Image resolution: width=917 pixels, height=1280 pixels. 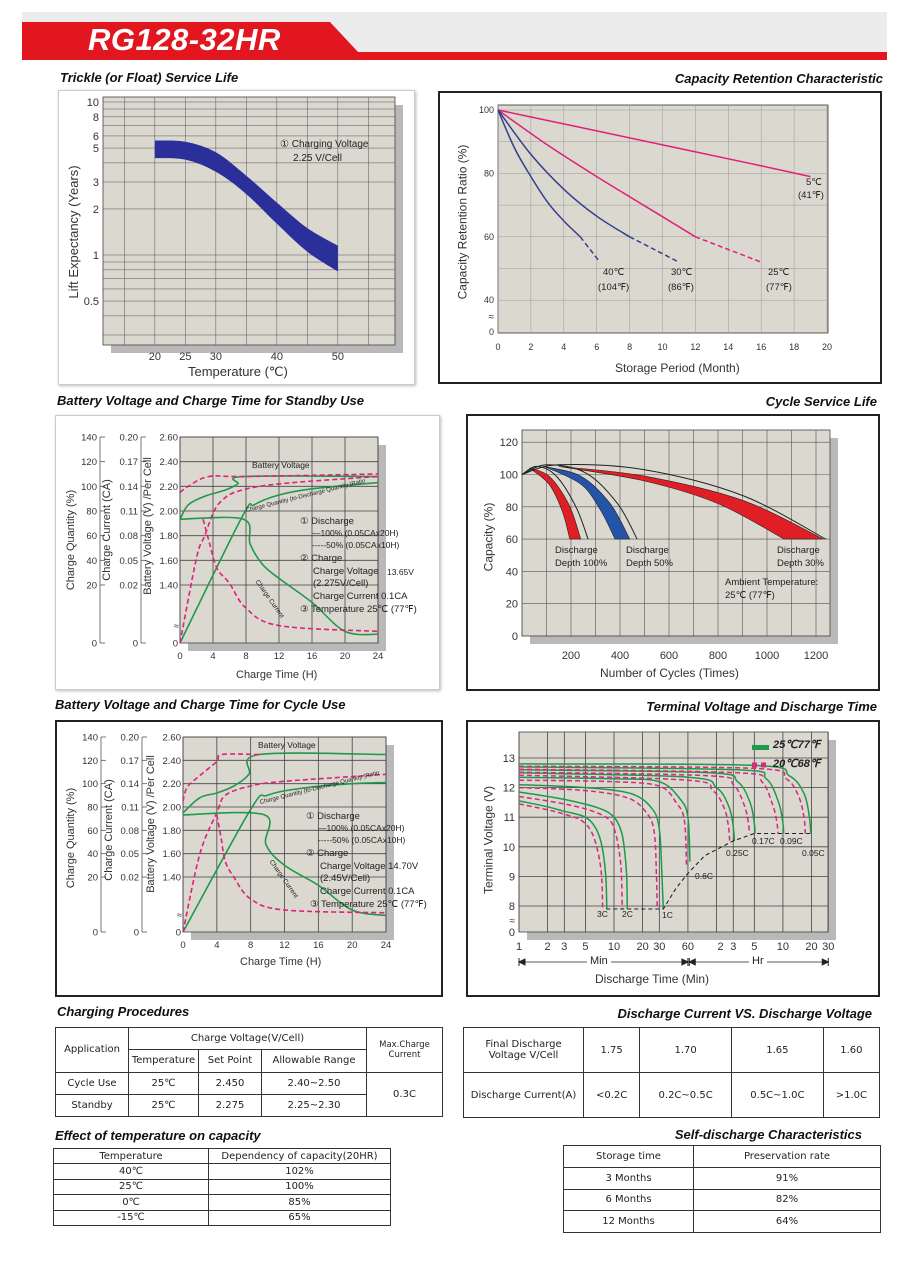 I want to click on header-max-current: Max.Charge Current, so click(x=404, y=1050).